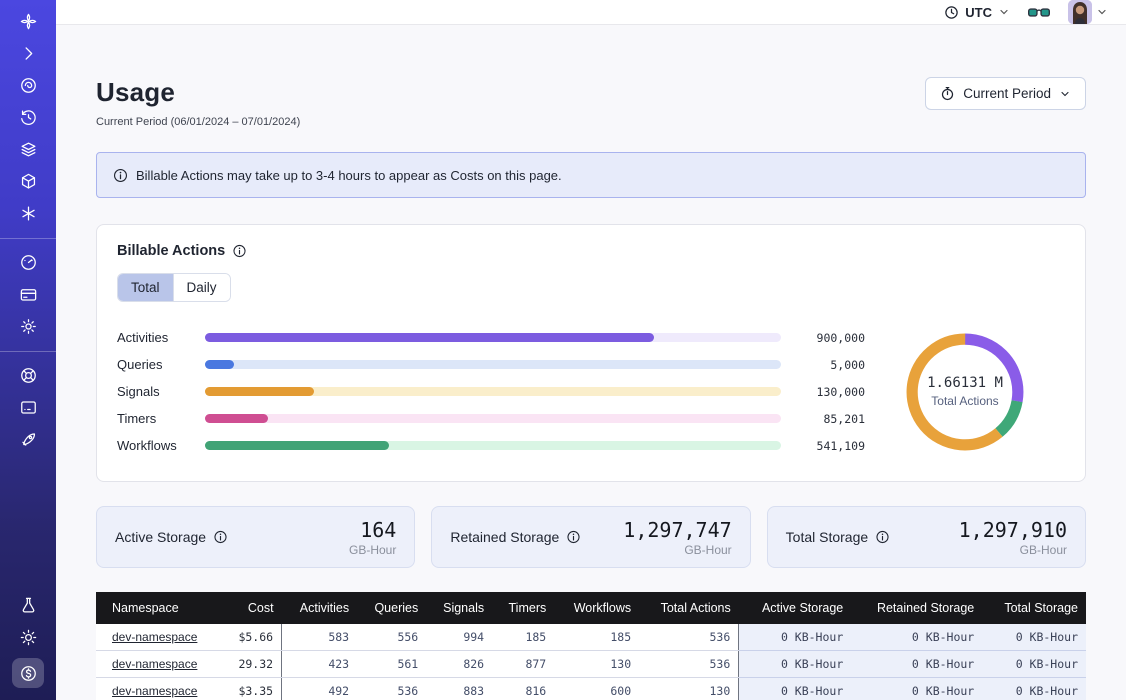  What do you see at coordinates (1034, 608) in the screenshot?
I see `col-header-total-storage: Total Storage` at bounding box center [1034, 608].